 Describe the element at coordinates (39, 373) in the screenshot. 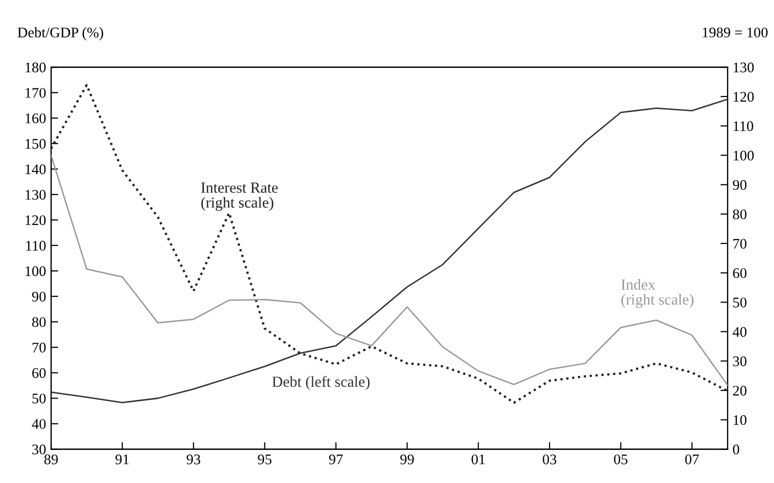

I see `y-tick-label: 60` at that location.